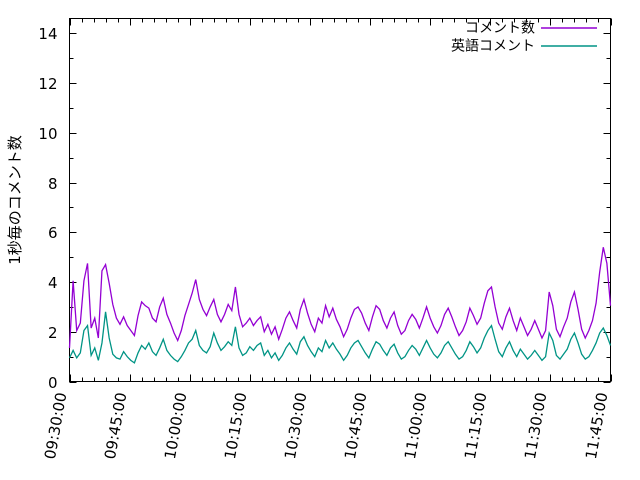 This screenshot has width=640, height=480. What do you see at coordinates (53, 184) in the screenshot?
I see `y-tick-label: 8` at bounding box center [53, 184].